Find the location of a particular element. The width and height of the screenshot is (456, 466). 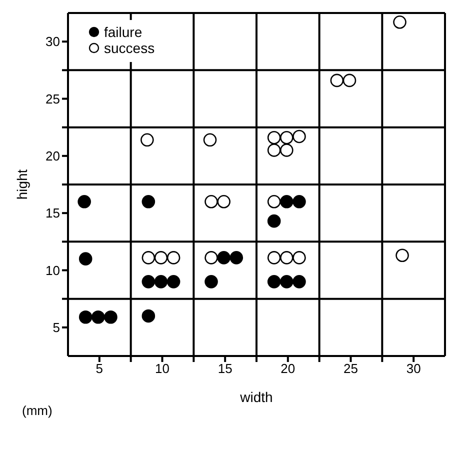

y-tick-label: 30 is located at coordinates (53, 42).